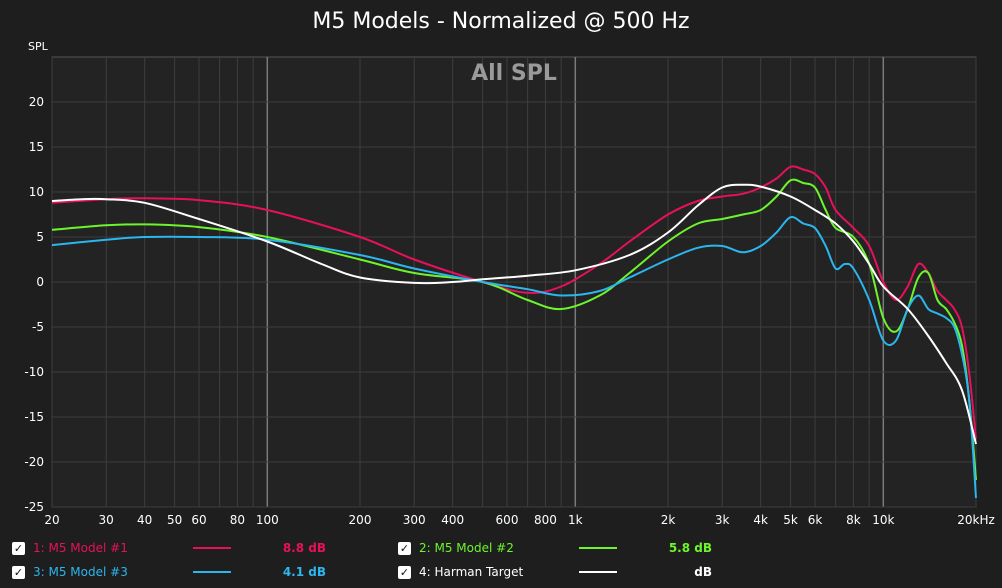 This screenshot has width=1002, height=588. What do you see at coordinates (51, 520) in the screenshot?
I see `x-tick-label: 20` at bounding box center [51, 520].